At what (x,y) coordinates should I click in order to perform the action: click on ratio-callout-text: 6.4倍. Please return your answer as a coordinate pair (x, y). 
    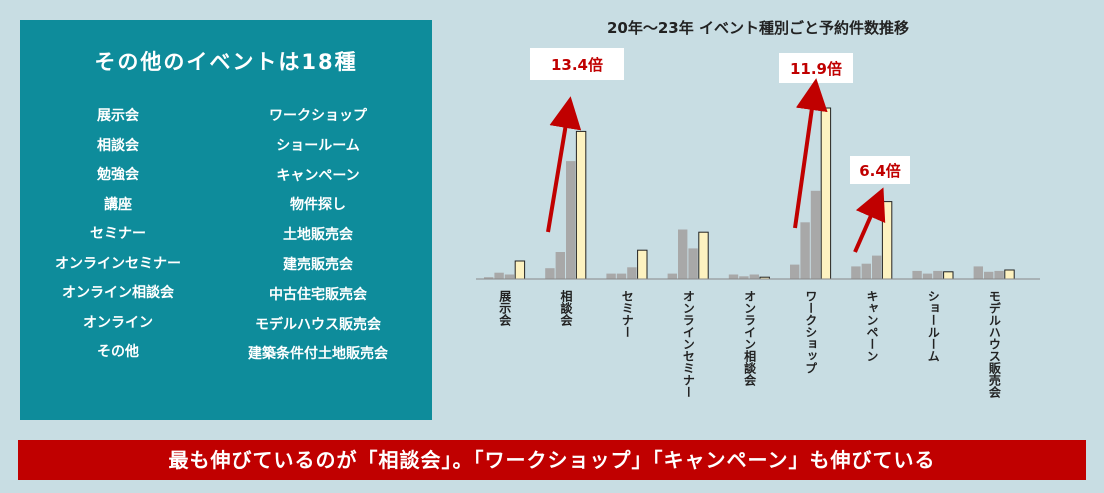
    Looking at the image, I should click on (880, 171).